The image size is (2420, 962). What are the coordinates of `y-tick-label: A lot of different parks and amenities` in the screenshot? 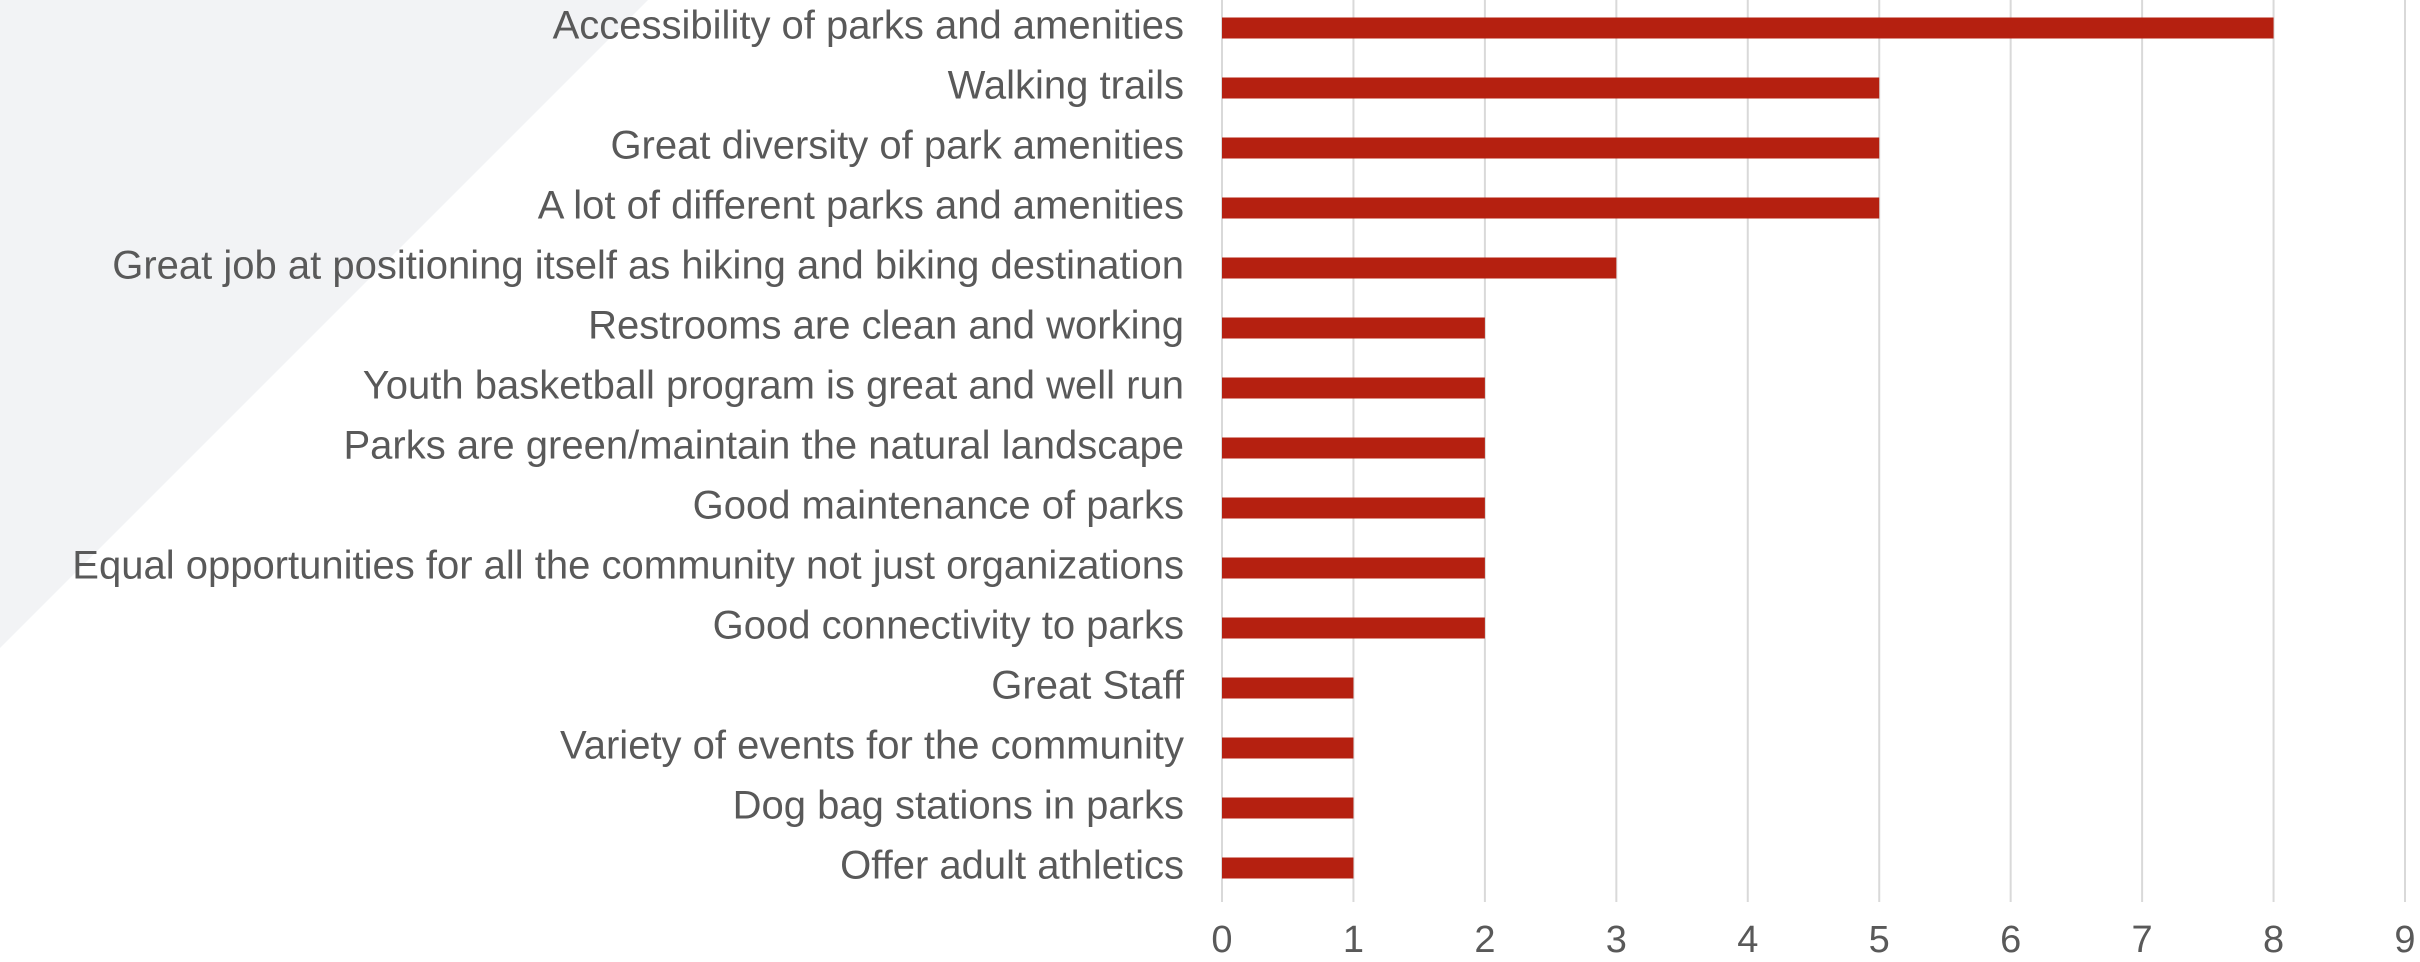 It's located at (861, 206).